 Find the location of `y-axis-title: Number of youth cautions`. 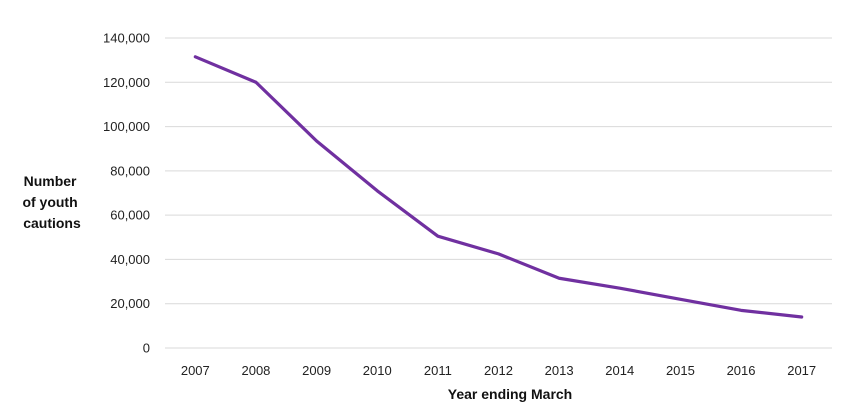

y-axis-title: Number of youth cautions is located at coordinates (51, 202).